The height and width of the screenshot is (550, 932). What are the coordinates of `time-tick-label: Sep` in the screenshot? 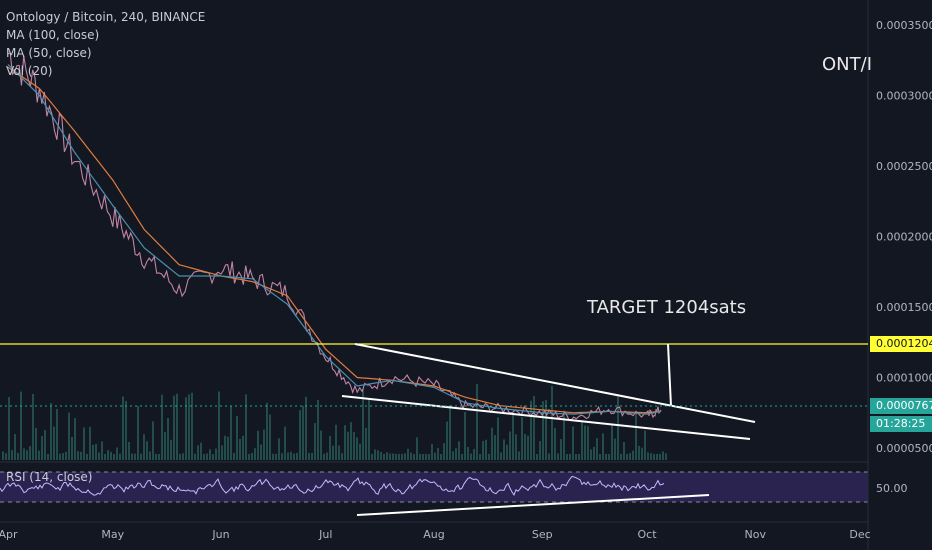 It's located at (542, 534).